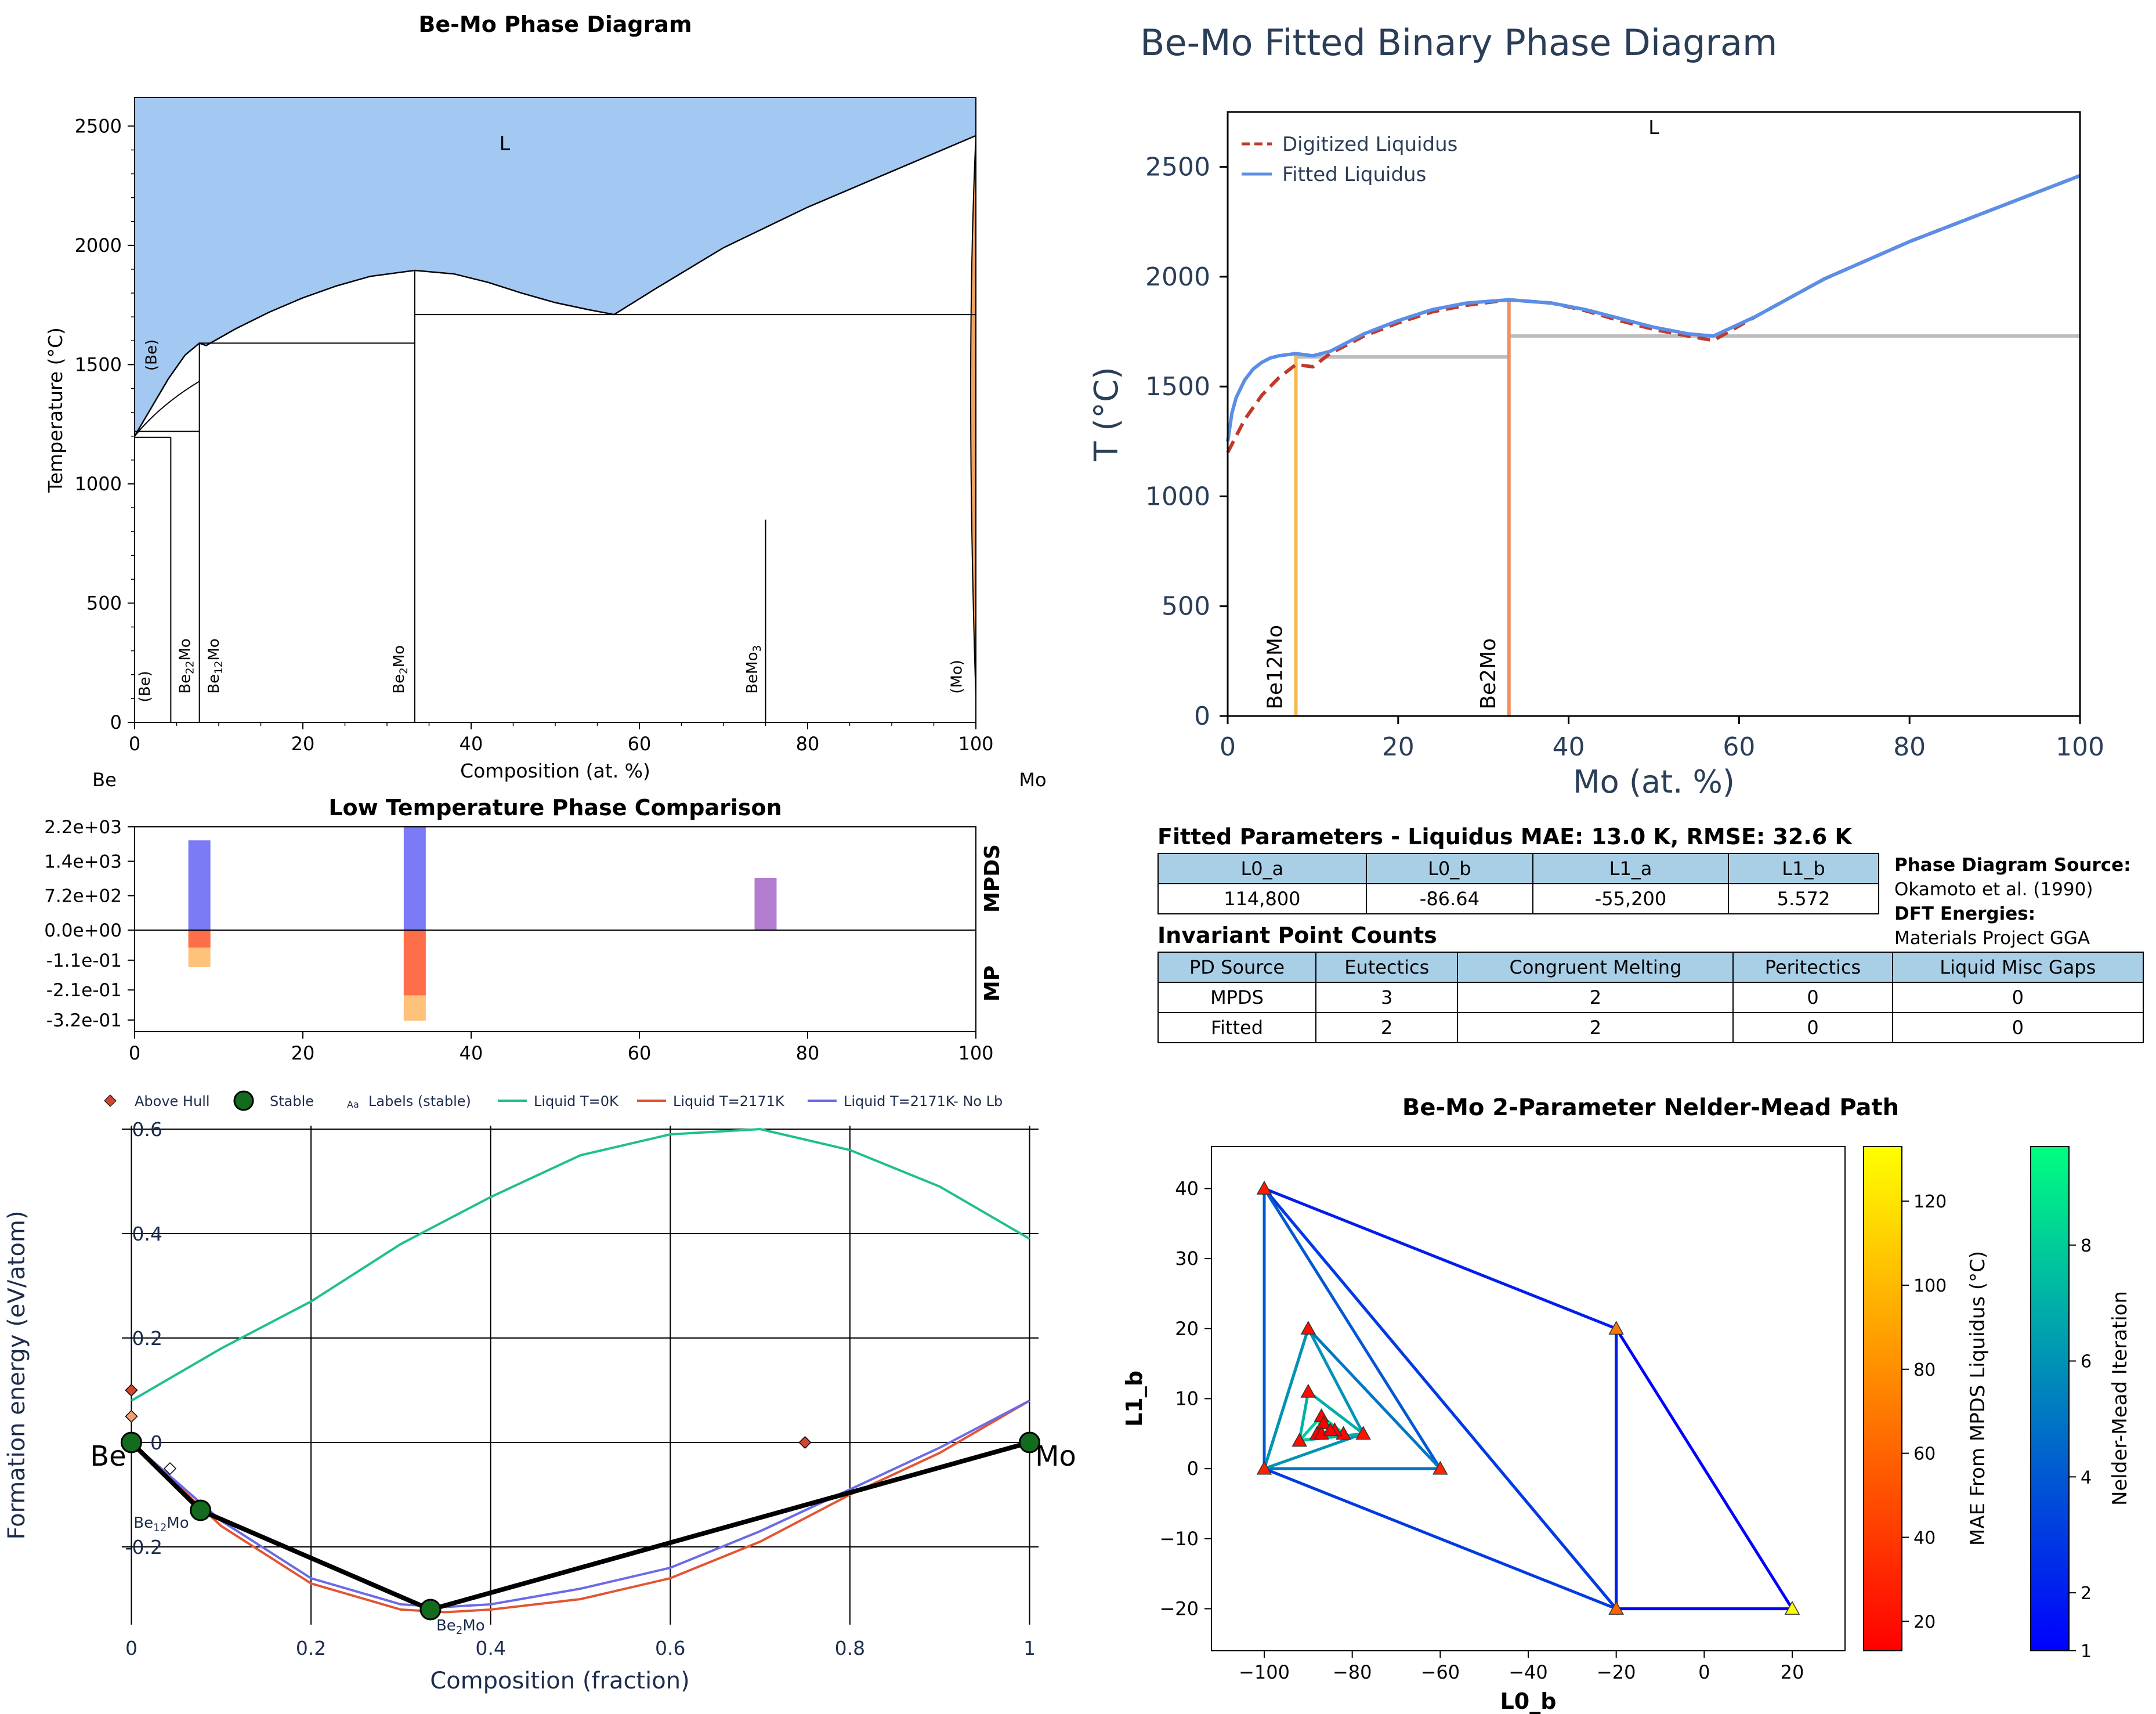 Image resolution: width=2156 pixels, height=1714 pixels. I want to click on y-axis-label: Temperature (°C), so click(55, 410).